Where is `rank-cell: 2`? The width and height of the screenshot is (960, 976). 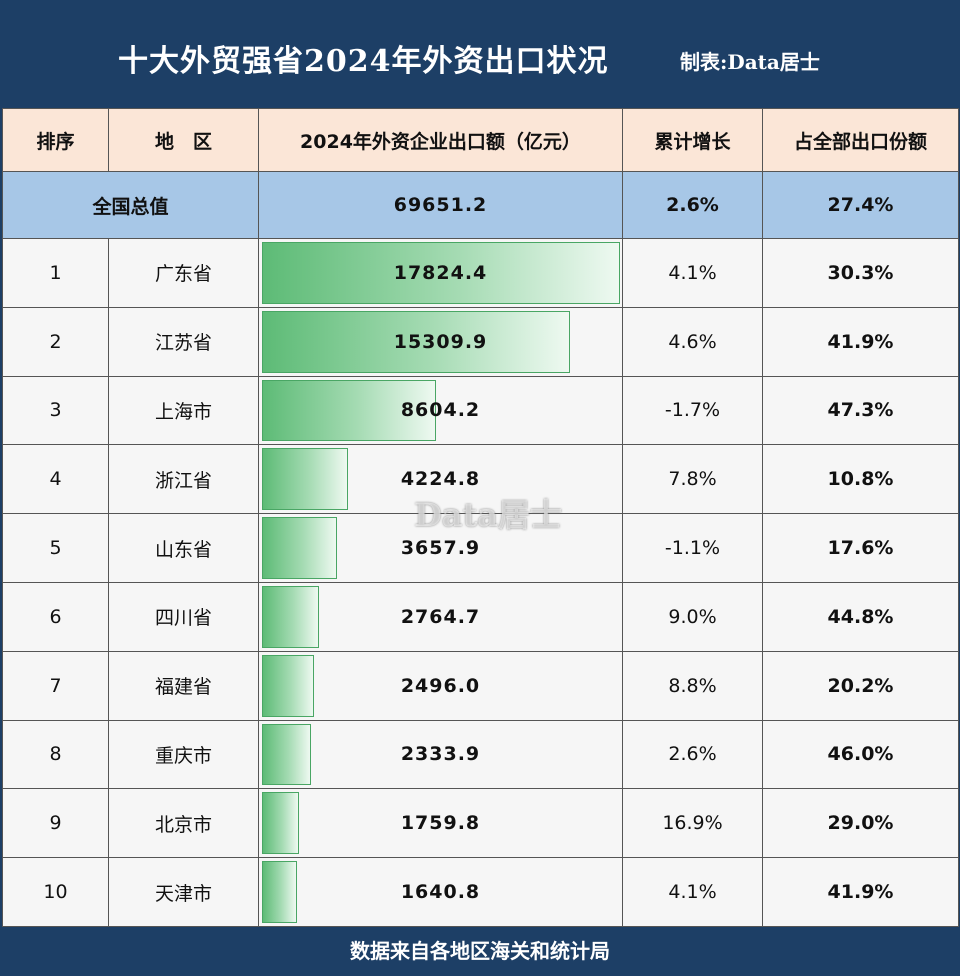
rank-cell: 2 is located at coordinates (55, 341).